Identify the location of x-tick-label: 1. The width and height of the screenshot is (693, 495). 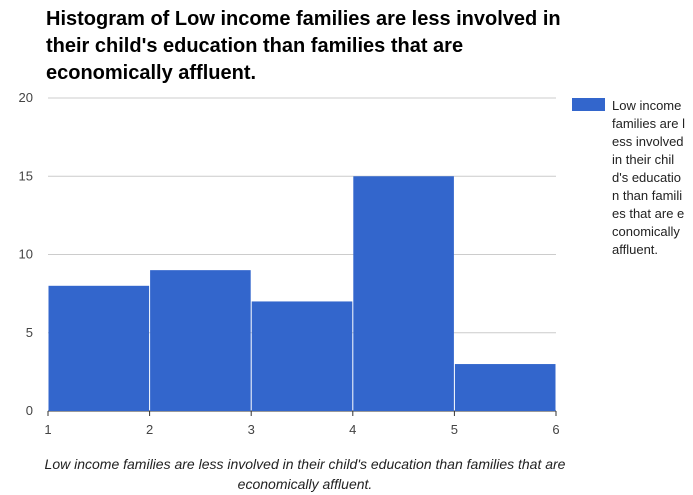
(47, 429).